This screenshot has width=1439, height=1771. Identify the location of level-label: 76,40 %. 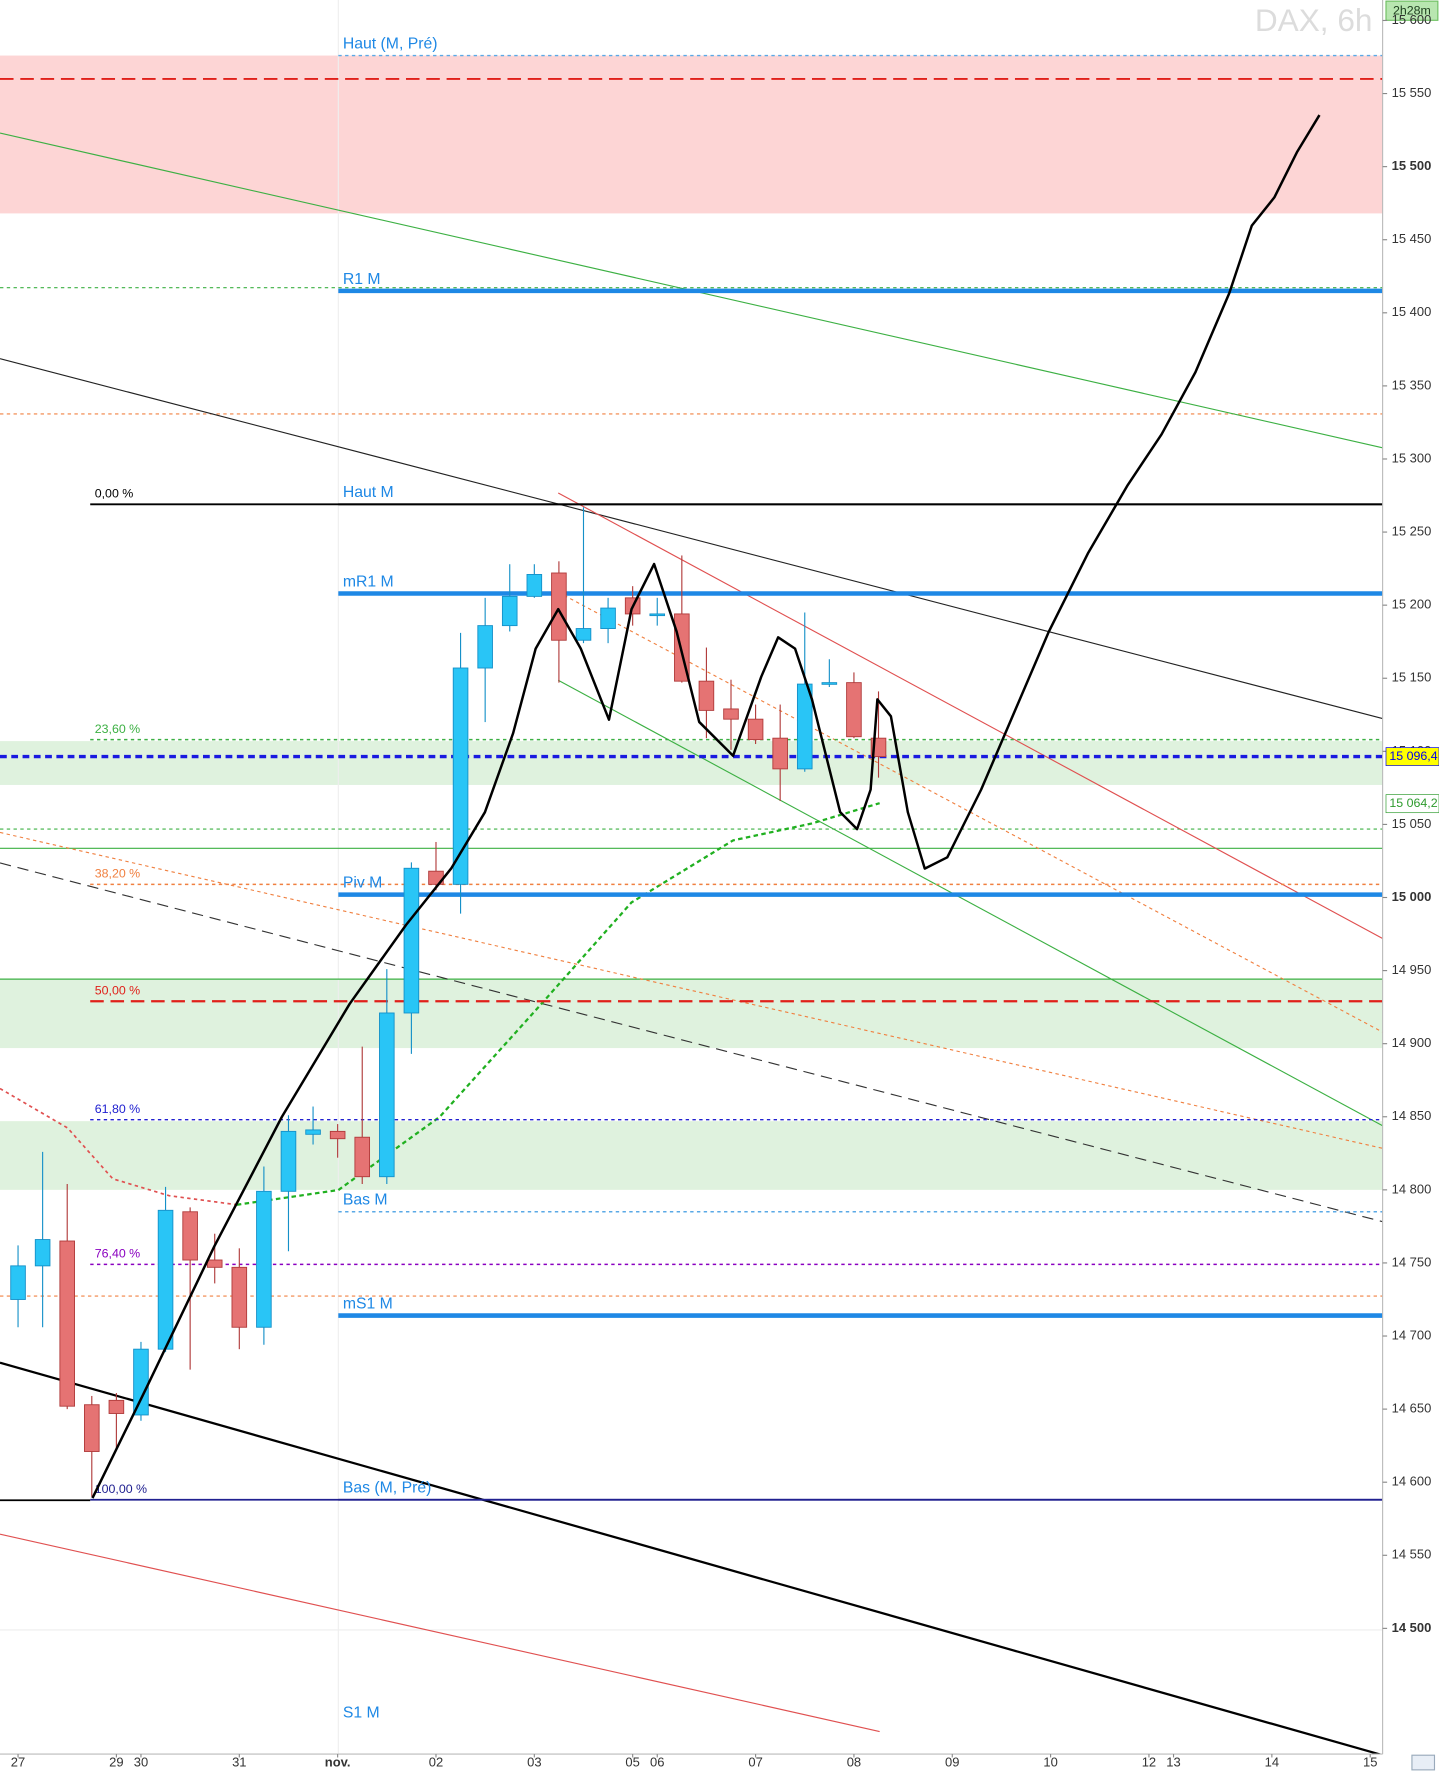
(117, 1254).